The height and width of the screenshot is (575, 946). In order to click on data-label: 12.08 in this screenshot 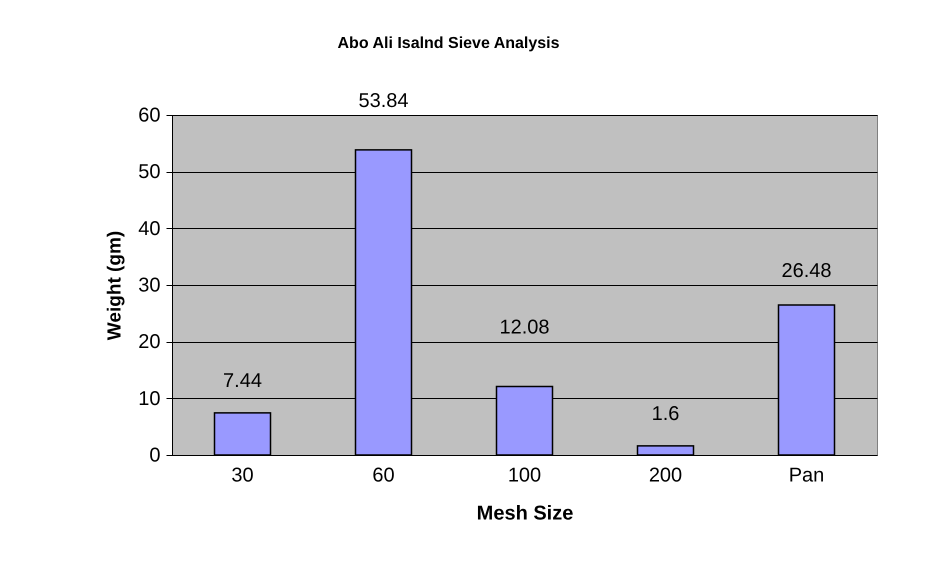, I will do `click(524, 327)`.